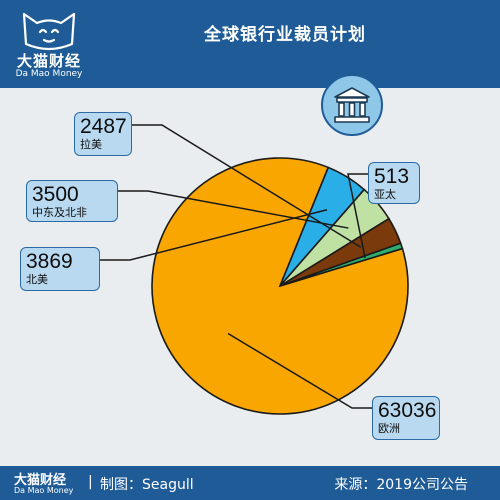 This screenshot has width=500, height=500. I want to click on data-label-0: 63036 欧洲, so click(406, 418).